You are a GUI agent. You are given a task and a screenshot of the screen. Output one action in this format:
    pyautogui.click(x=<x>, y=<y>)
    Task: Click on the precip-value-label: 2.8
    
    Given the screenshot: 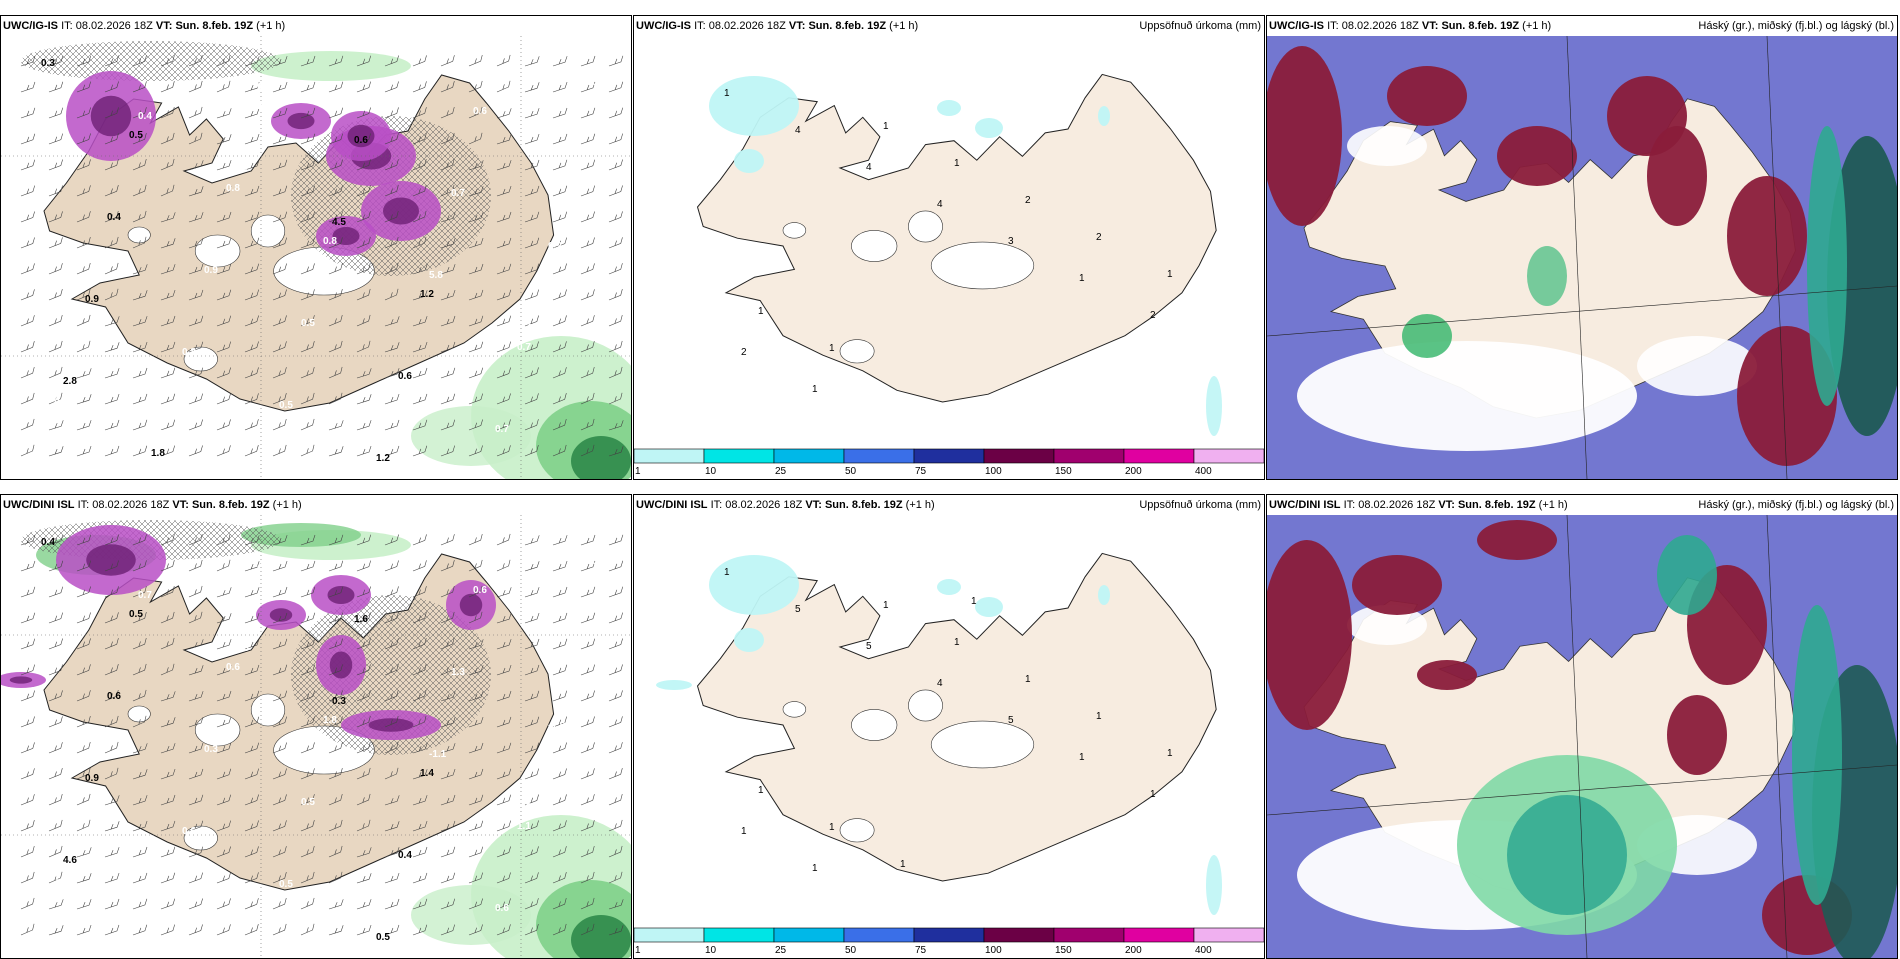 What is the action you would take?
    pyautogui.click(x=70, y=381)
    